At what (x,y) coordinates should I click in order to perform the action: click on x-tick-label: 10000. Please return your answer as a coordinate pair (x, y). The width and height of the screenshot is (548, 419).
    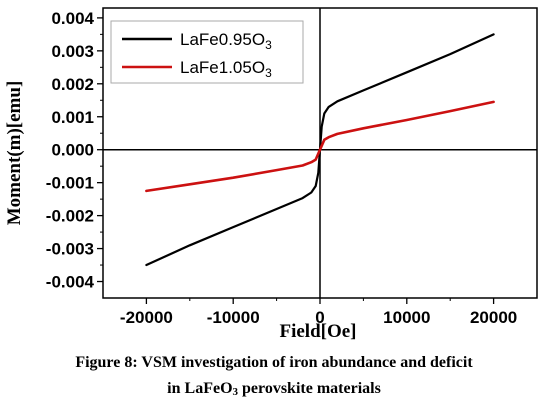
    Looking at the image, I should click on (406, 317).